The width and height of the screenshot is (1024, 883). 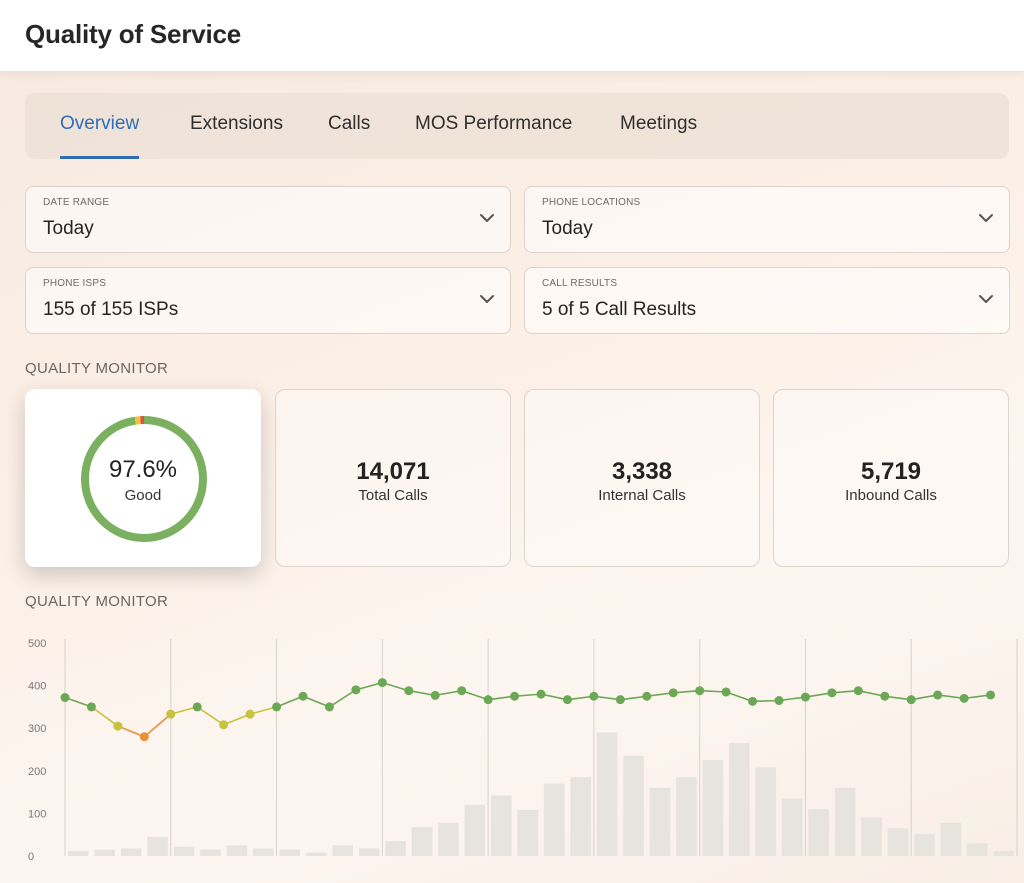 I want to click on tab-calls: Calls, so click(x=349, y=123).